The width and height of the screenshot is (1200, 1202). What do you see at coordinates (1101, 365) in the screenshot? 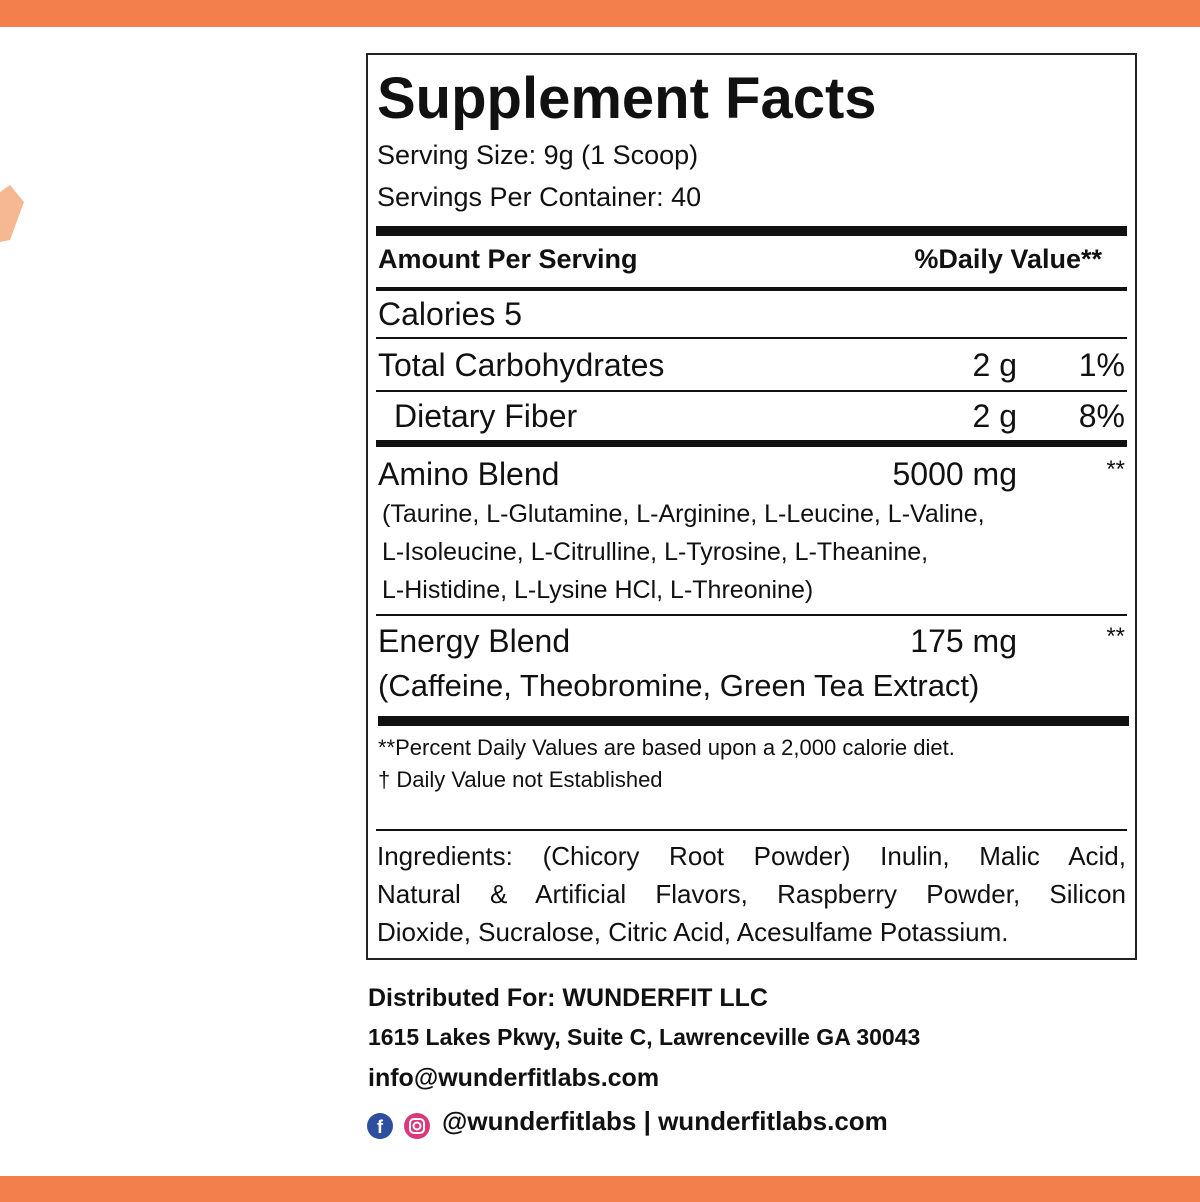
I see `nutrient-daily-value: 1%` at bounding box center [1101, 365].